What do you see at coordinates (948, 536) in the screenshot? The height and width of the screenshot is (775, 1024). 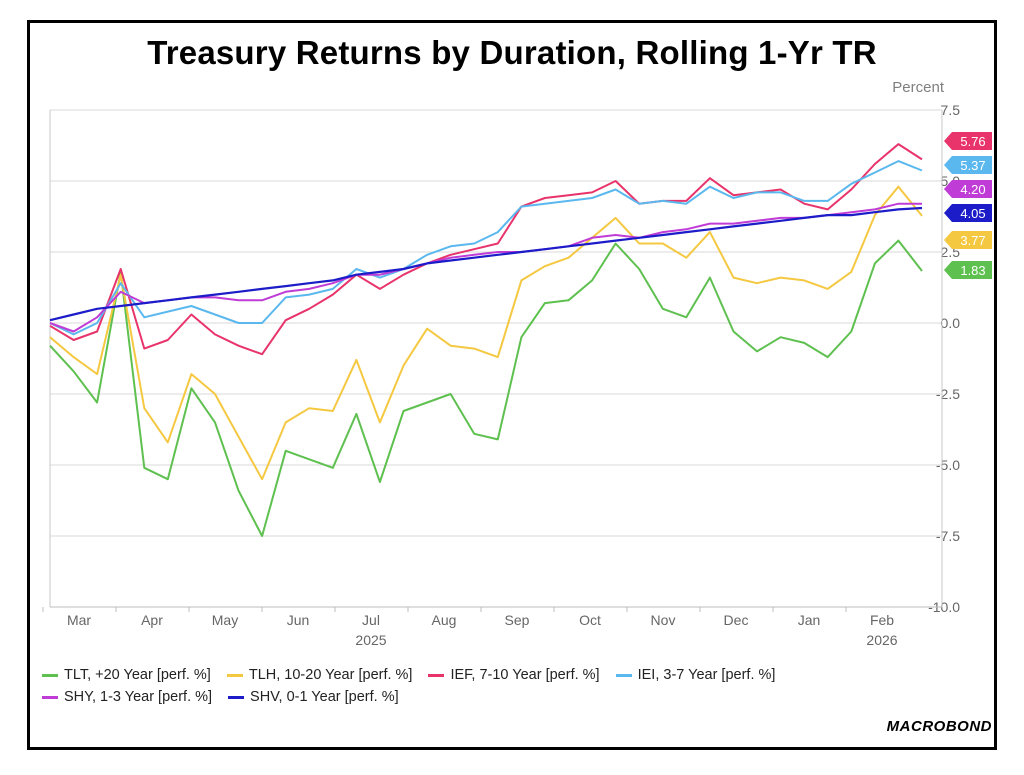 I see `y-tick-label-6: -7.5` at bounding box center [948, 536].